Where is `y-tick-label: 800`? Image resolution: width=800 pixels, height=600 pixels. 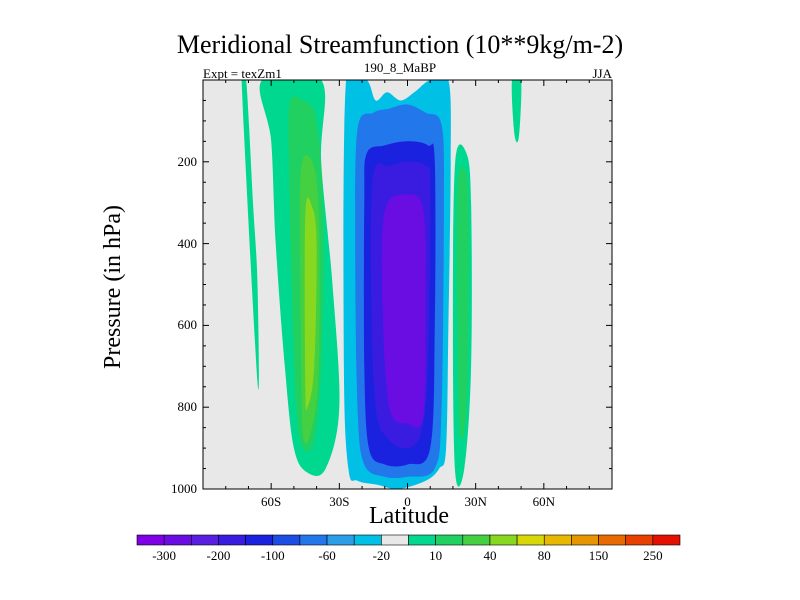
y-tick-label: 800 is located at coordinates (187, 407).